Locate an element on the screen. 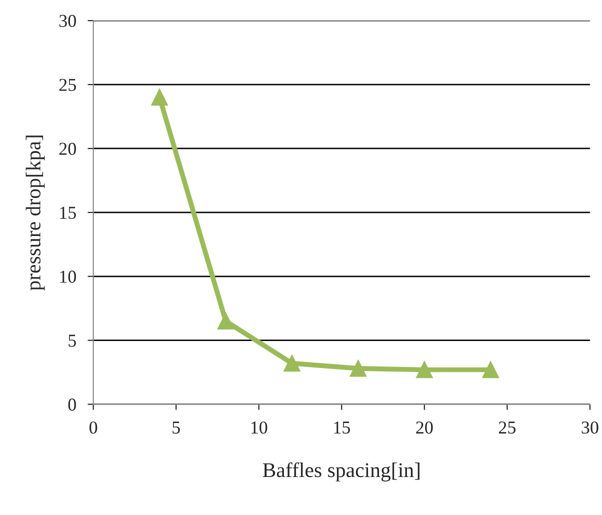 The height and width of the screenshot is (515, 602). x-tick-label: 10 is located at coordinates (259, 427).